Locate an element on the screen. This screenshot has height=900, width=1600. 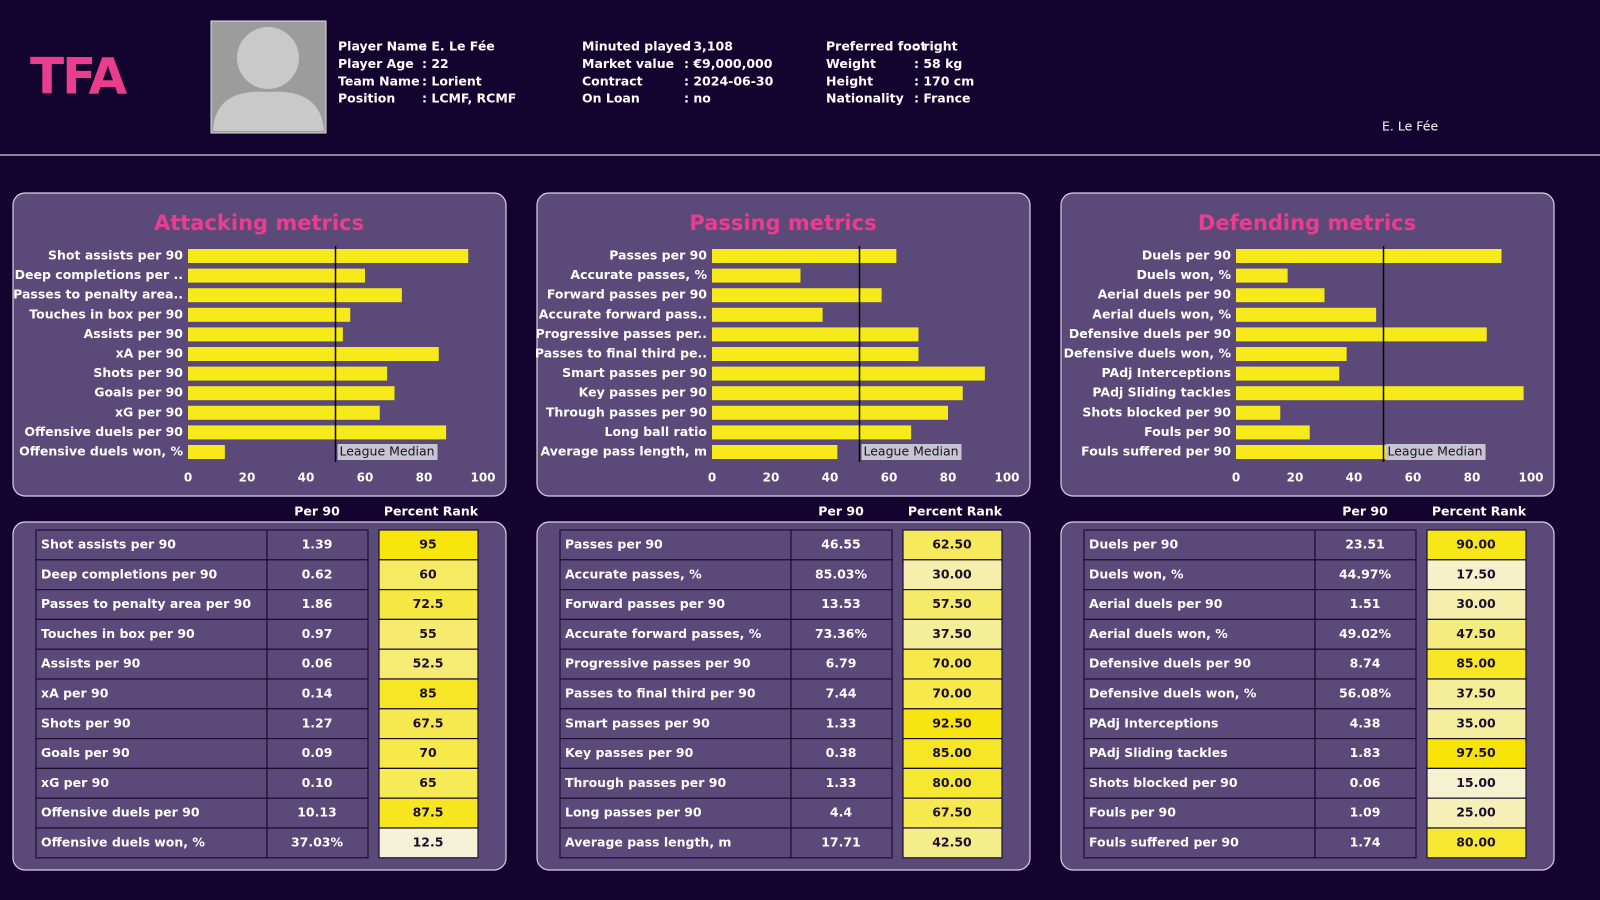
per90-value: 44.97% is located at coordinates (1365, 573).